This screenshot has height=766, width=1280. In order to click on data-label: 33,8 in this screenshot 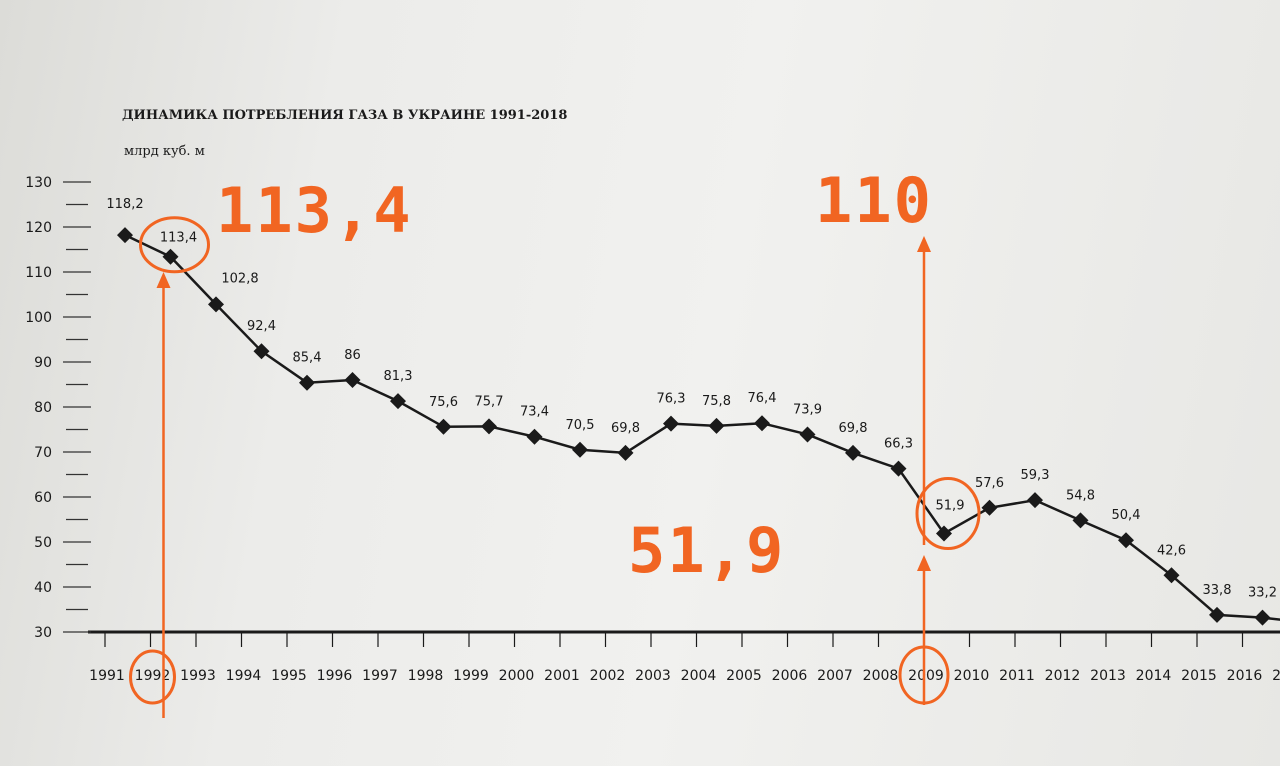, I will do `click(1217, 590)`.